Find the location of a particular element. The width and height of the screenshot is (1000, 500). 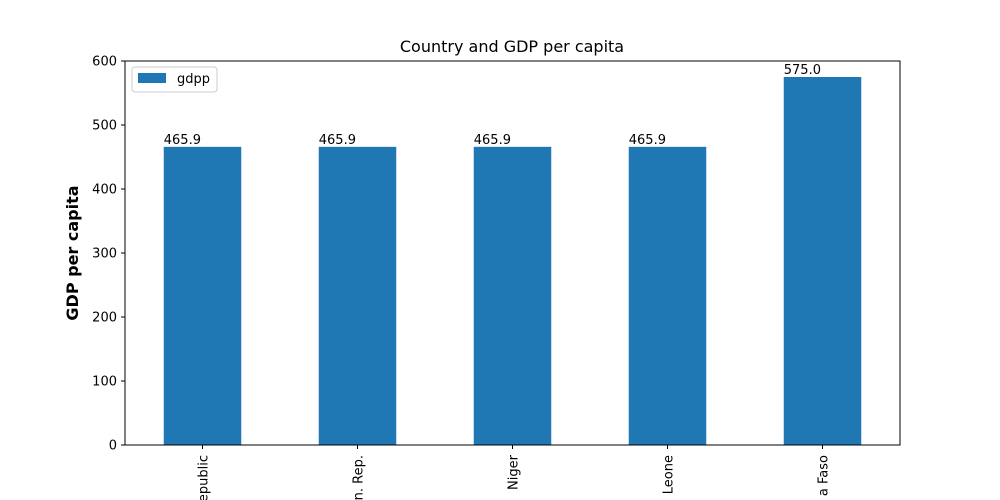

x-tick-label-2: Niger is located at coordinates (514, 472).